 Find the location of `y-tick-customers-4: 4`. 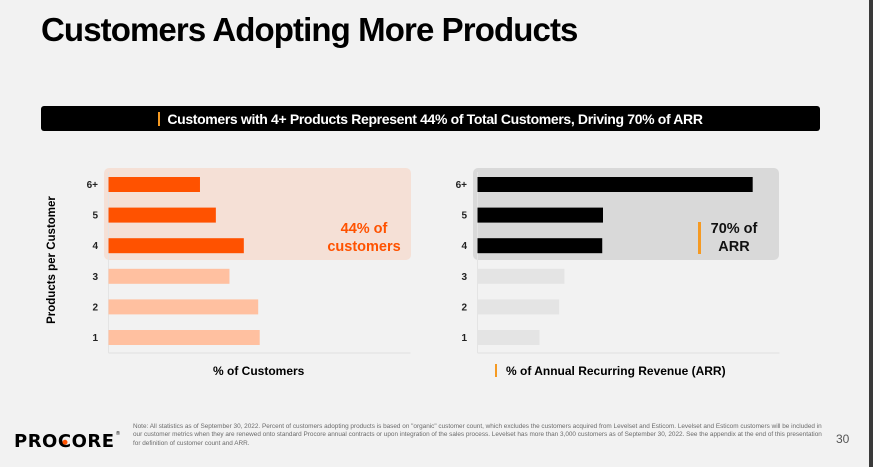

y-tick-customers-4: 4 is located at coordinates (95, 246).